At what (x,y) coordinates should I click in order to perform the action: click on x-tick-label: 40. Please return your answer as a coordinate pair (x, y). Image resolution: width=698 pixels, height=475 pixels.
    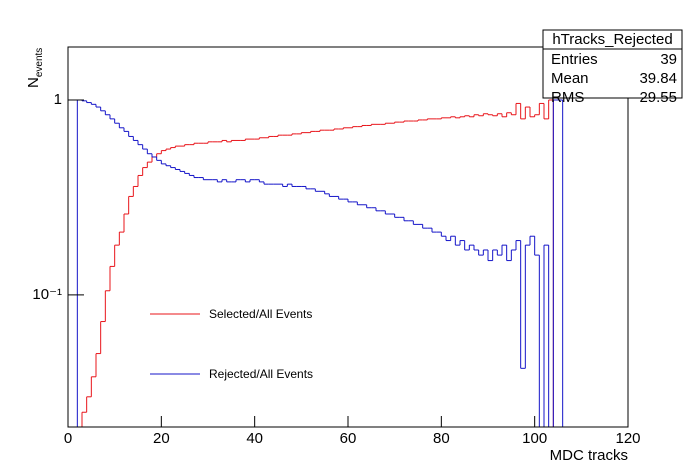
    Looking at the image, I should click on (254, 438).